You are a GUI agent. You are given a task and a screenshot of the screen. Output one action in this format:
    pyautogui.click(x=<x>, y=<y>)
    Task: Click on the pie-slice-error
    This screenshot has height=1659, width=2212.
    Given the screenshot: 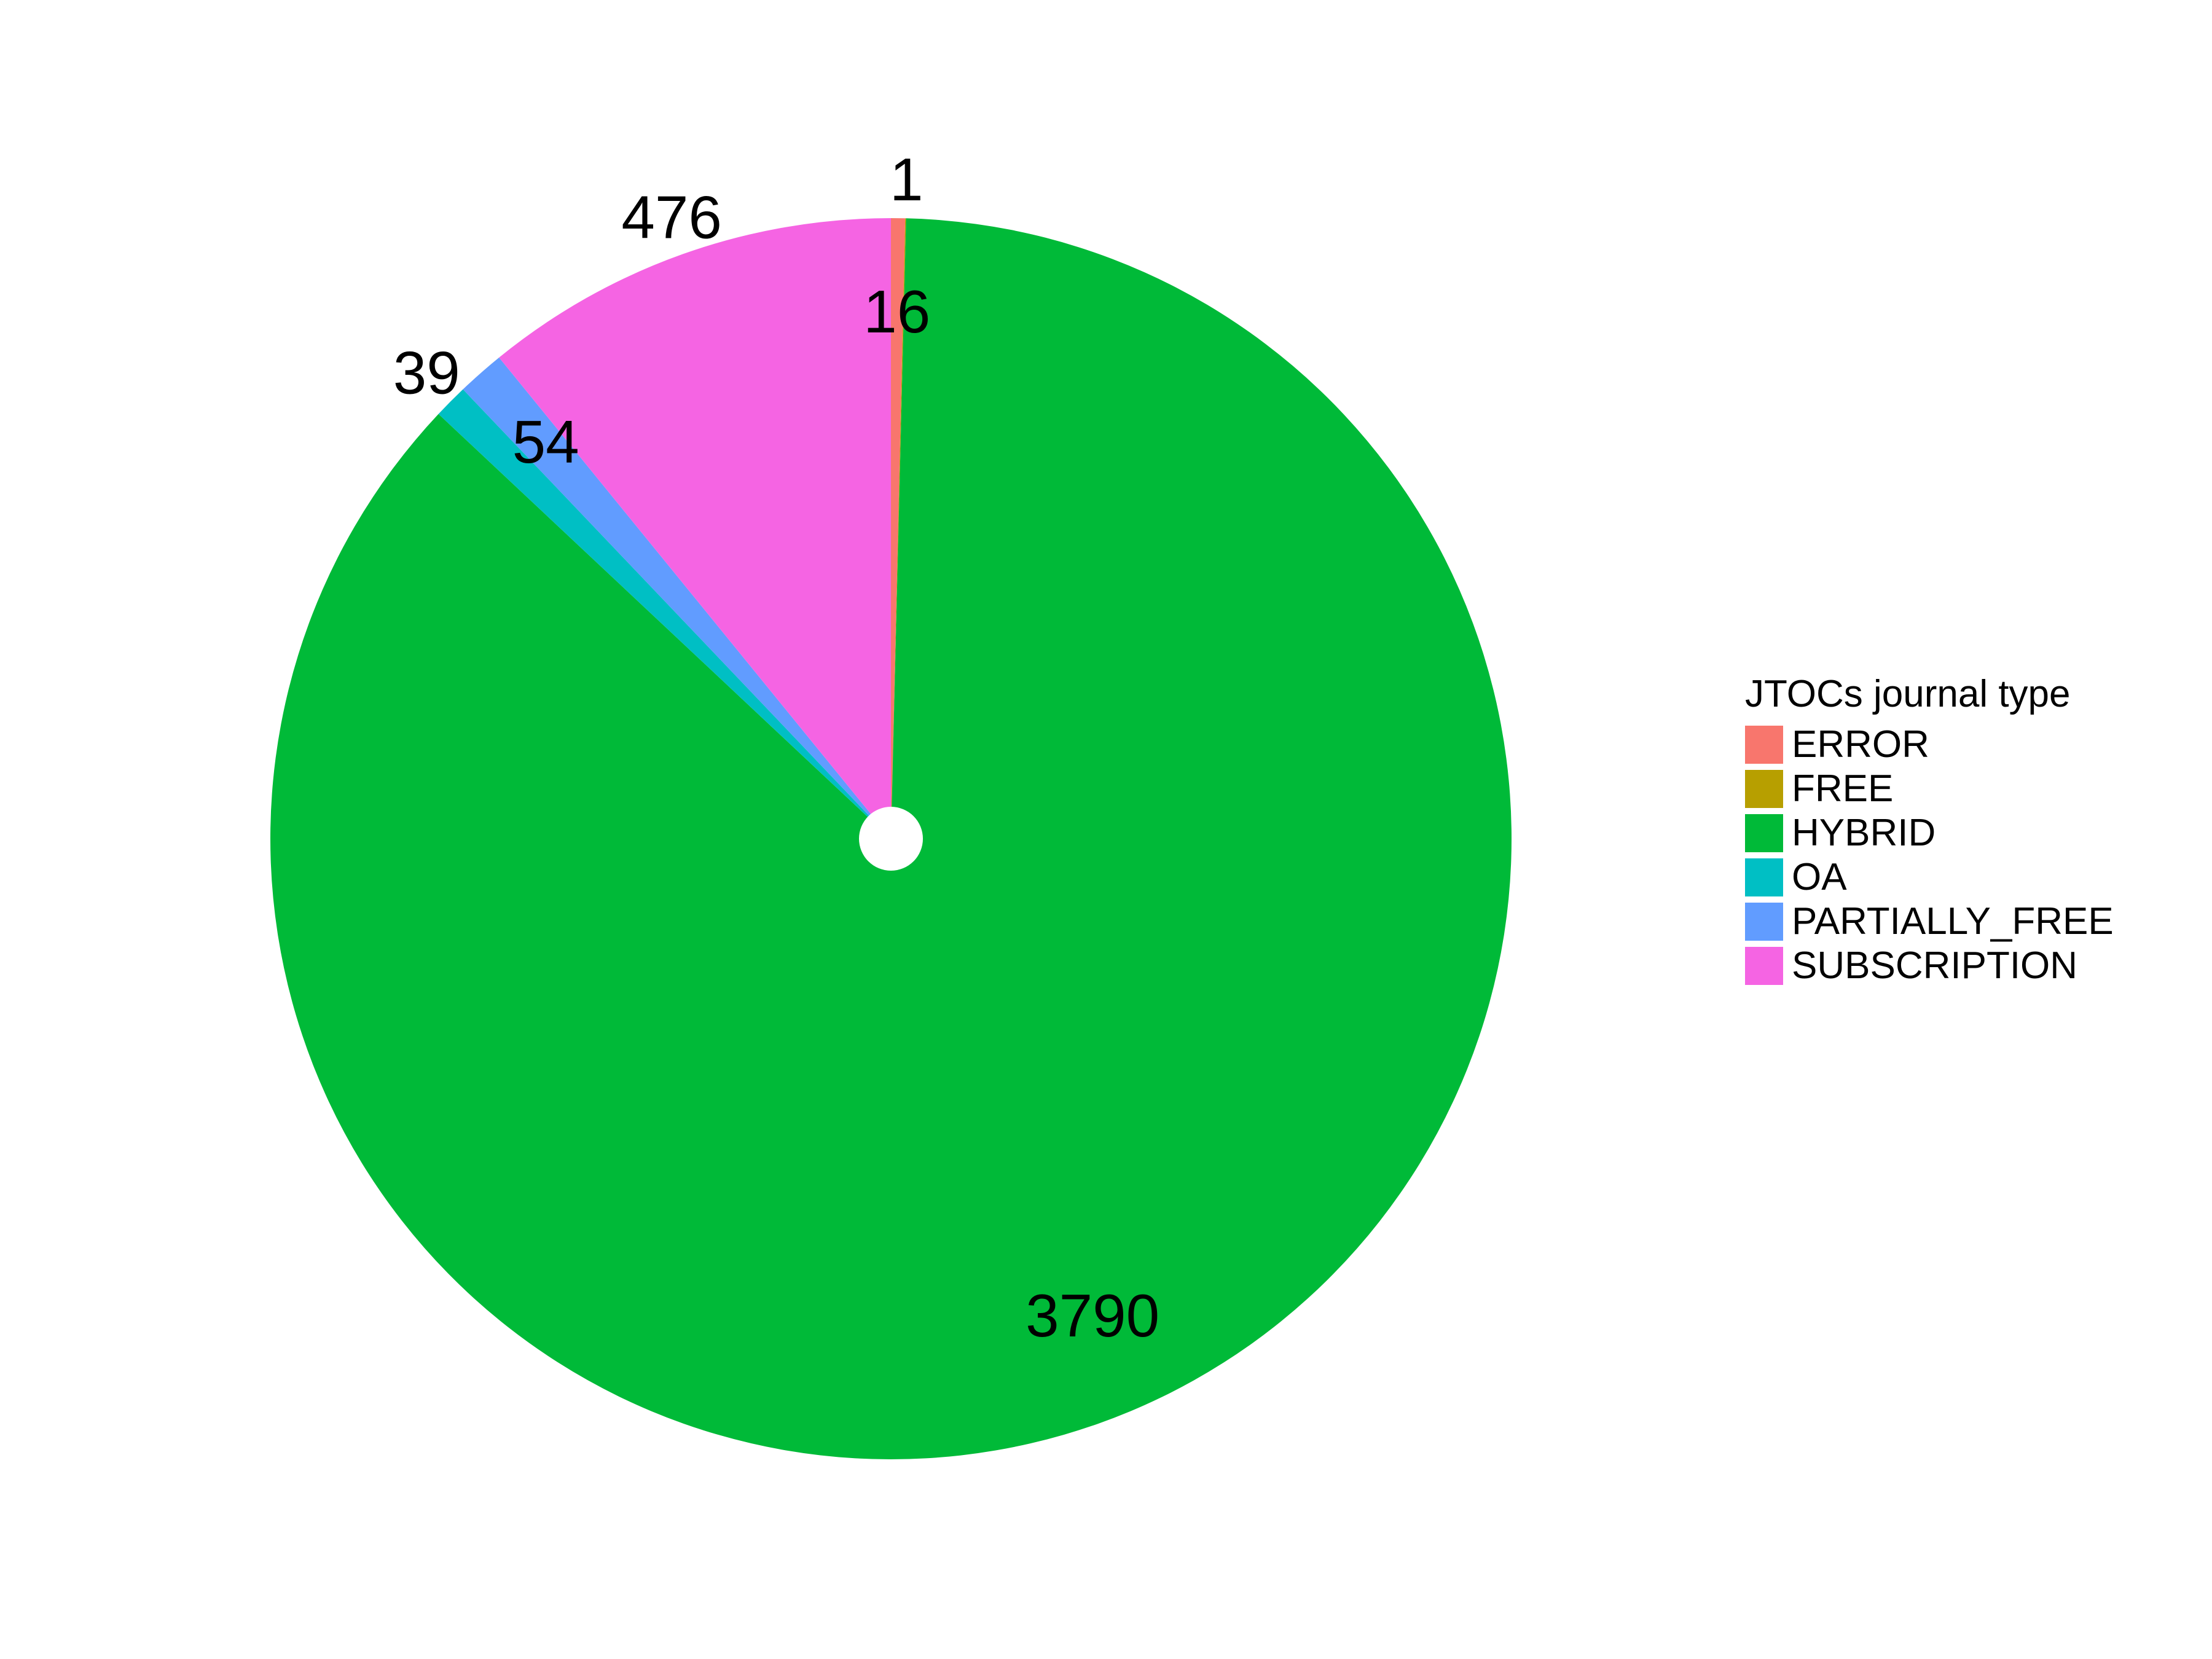 What is the action you would take?
    pyautogui.click(x=898, y=528)
    